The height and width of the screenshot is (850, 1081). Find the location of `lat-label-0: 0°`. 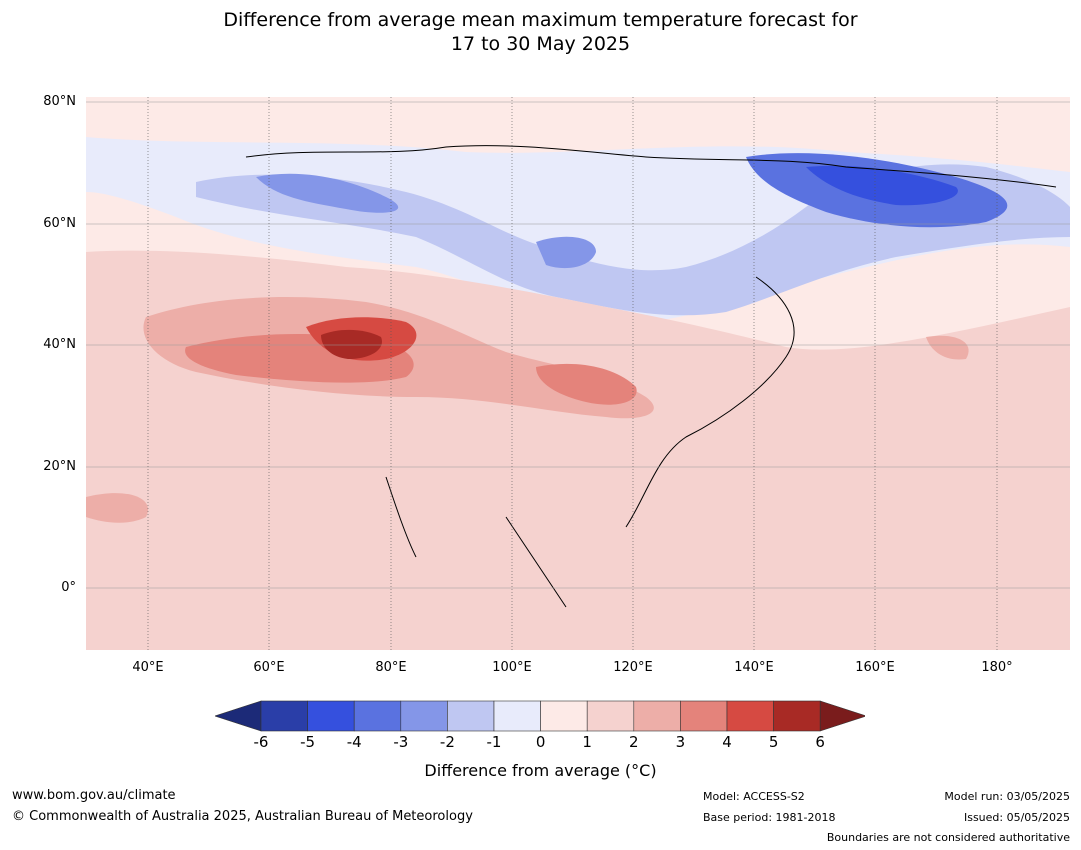

lat-label-0: 0° is located at coordinates (68, 587).